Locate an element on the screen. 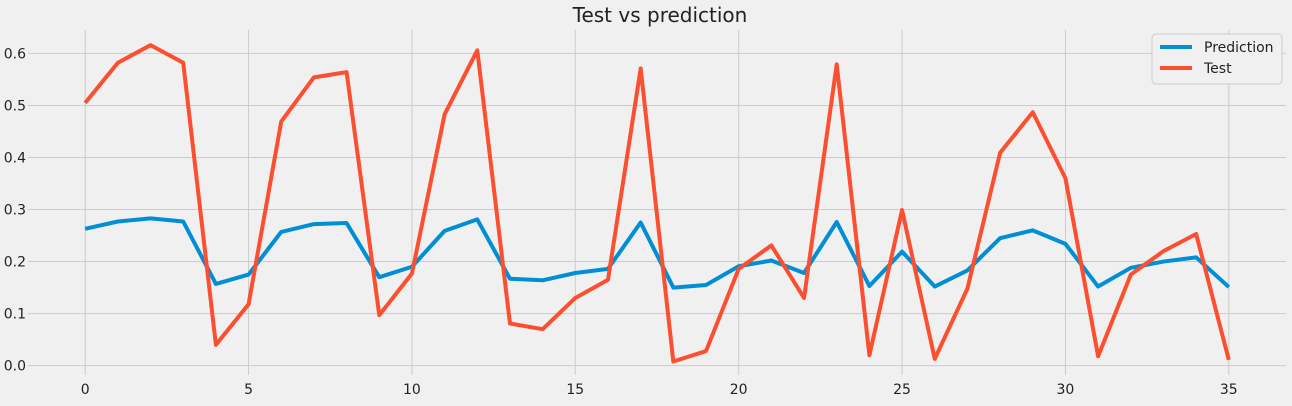  y-tick-label: 0.4 is located at coordinates (15, 158).